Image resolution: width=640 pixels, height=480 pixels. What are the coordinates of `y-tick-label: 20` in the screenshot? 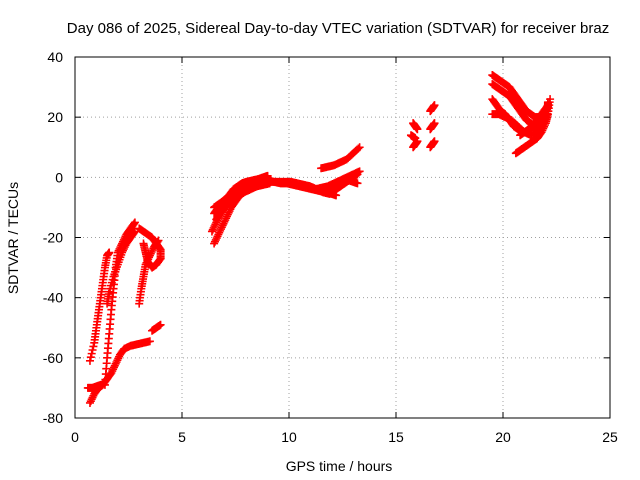 It's located at (55, 117).